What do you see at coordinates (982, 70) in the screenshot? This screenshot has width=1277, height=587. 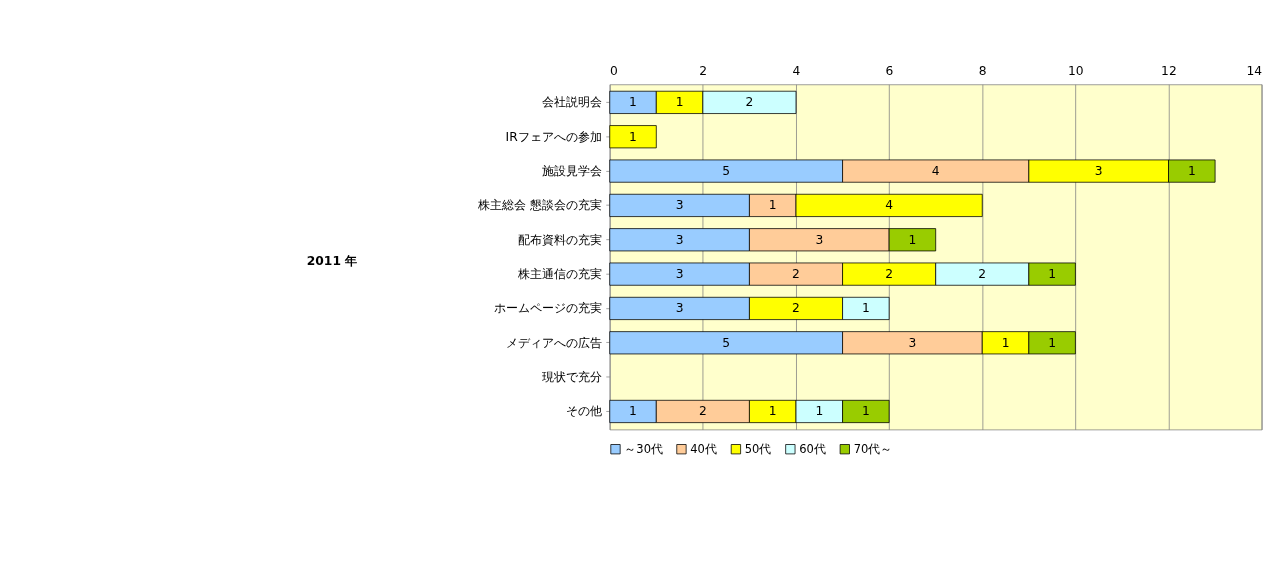 I see `x-tick-label: 8` at bounding box center [982, 70].